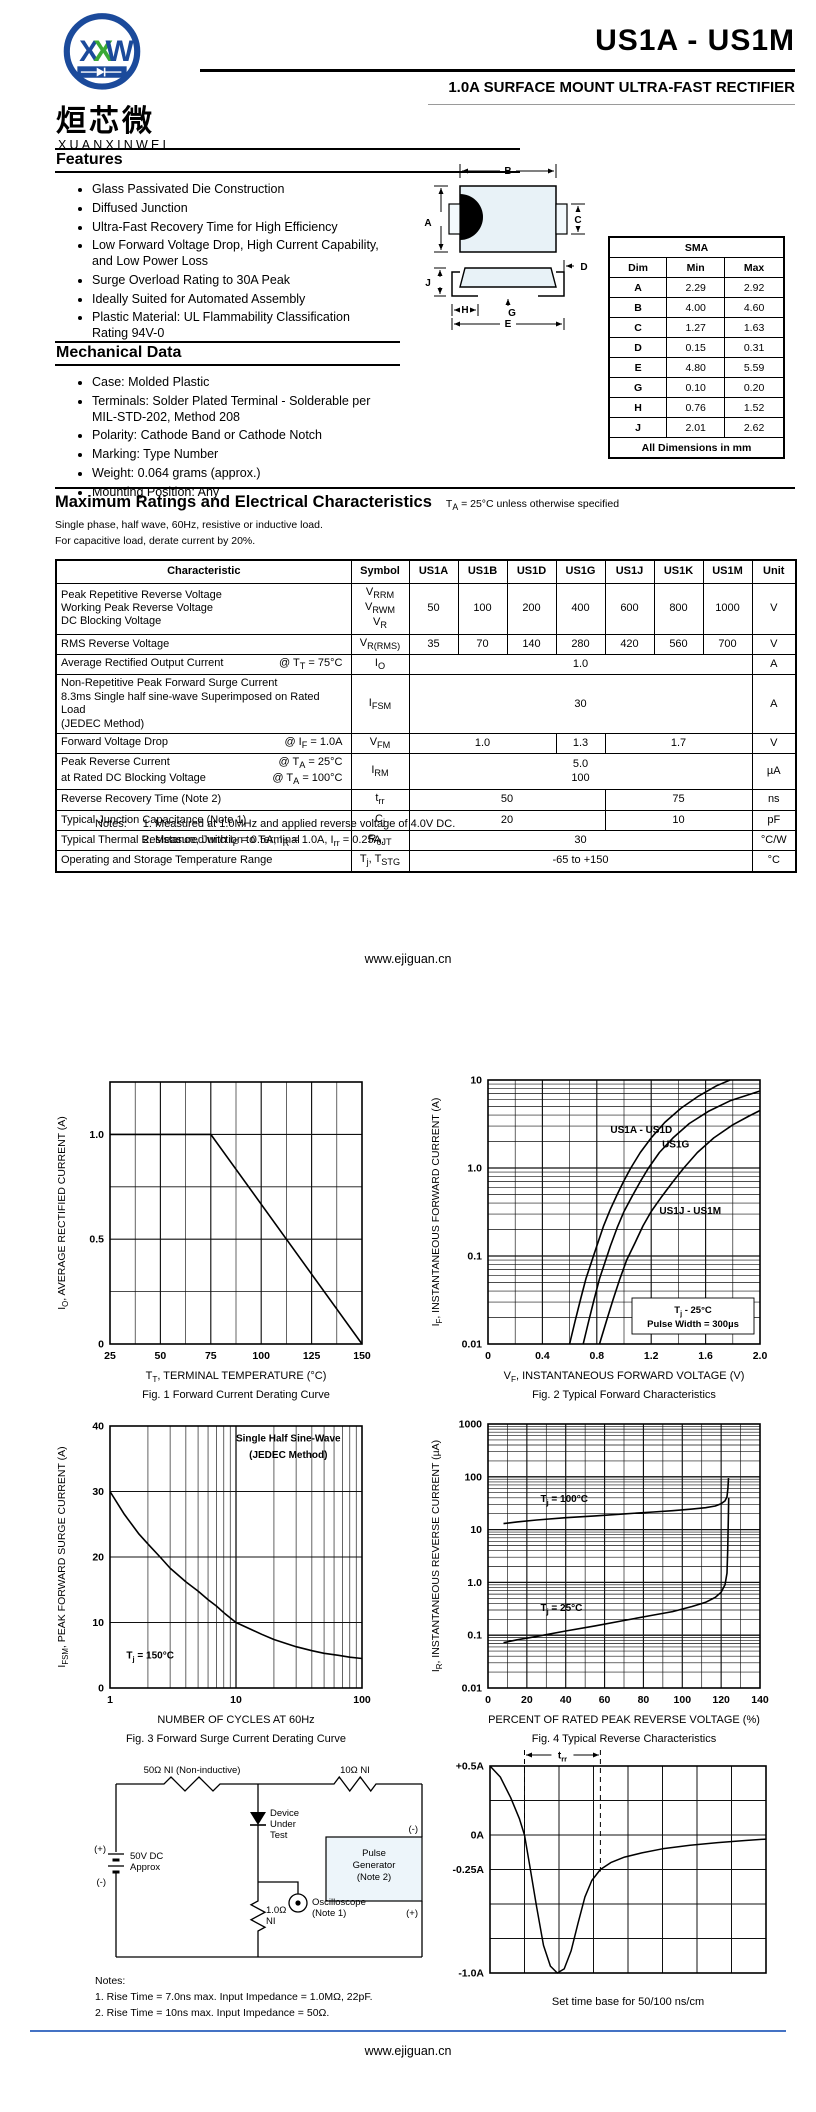 The height and width of the screenshot is (2112, 816). I want to click on fig2-x-tick: 2.0, so click(760, 1356).